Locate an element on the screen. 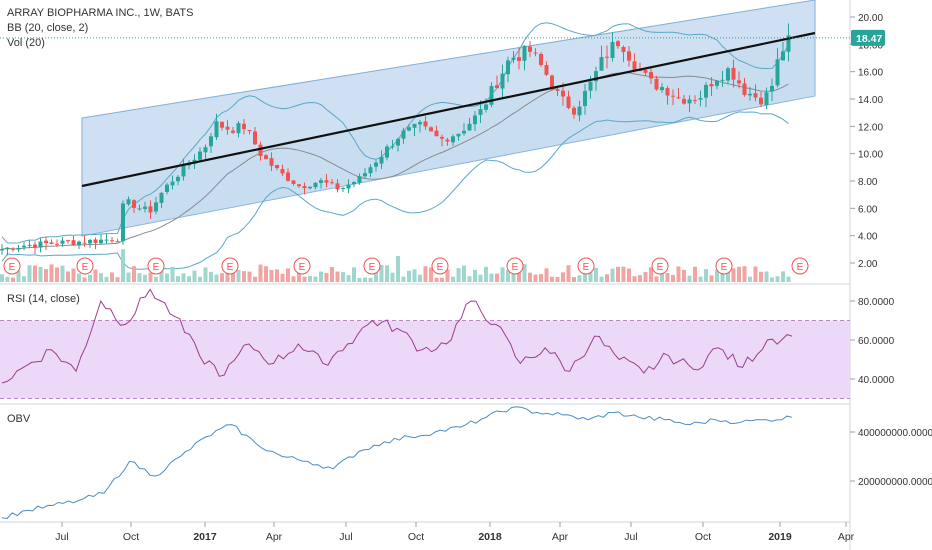 The image size is (932, 550). rsi-indicator-label: RSI (14, close) is located at coordinates (43, 299).